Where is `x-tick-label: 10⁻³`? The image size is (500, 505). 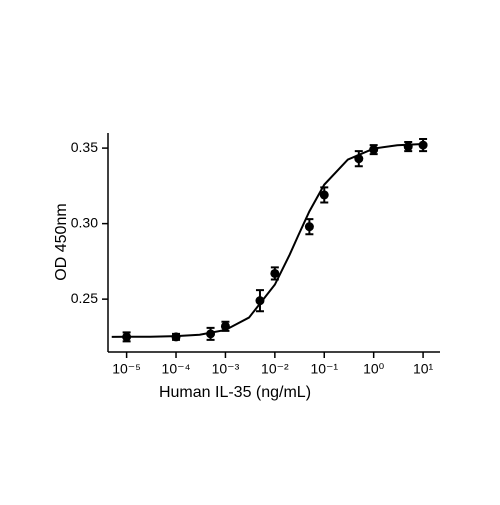 x-tick-label: 10⁻³ is located at coordinates (226, 369).